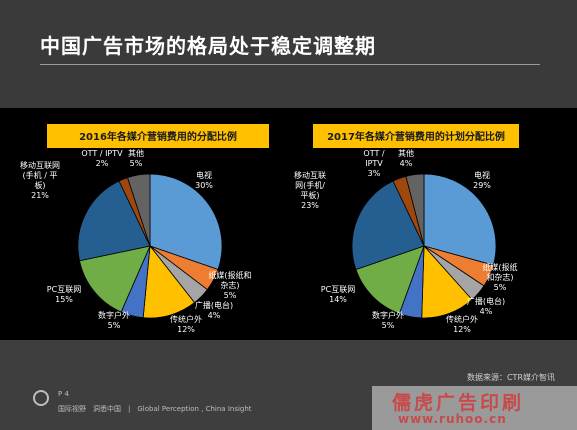  I want to click on brand-logo-icon, so click(41, 398).